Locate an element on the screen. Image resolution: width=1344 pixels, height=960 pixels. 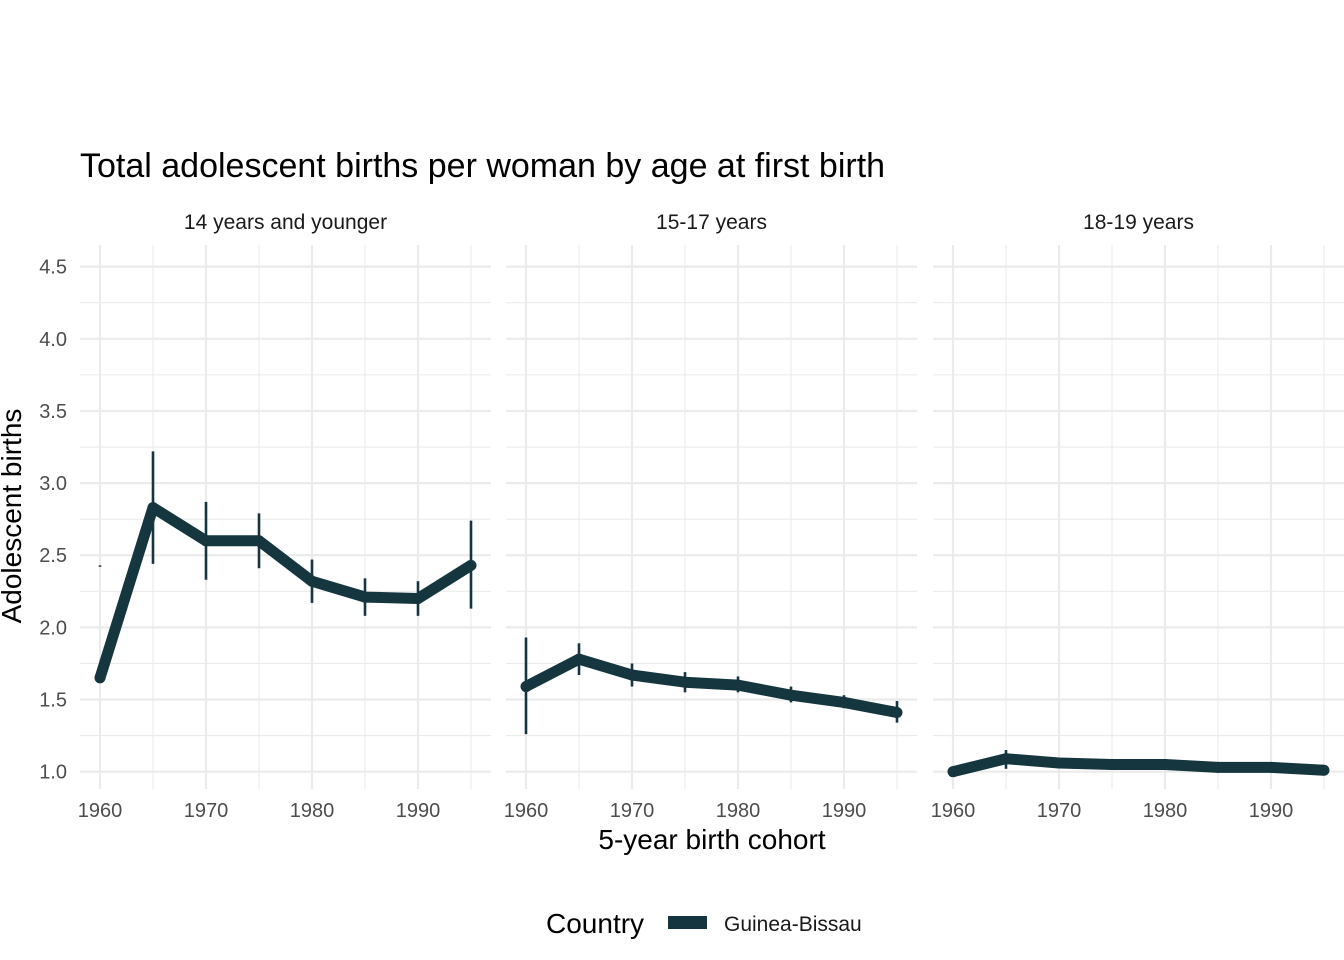
y-tick-label: 1.5 is located at coordinates (53, 701).